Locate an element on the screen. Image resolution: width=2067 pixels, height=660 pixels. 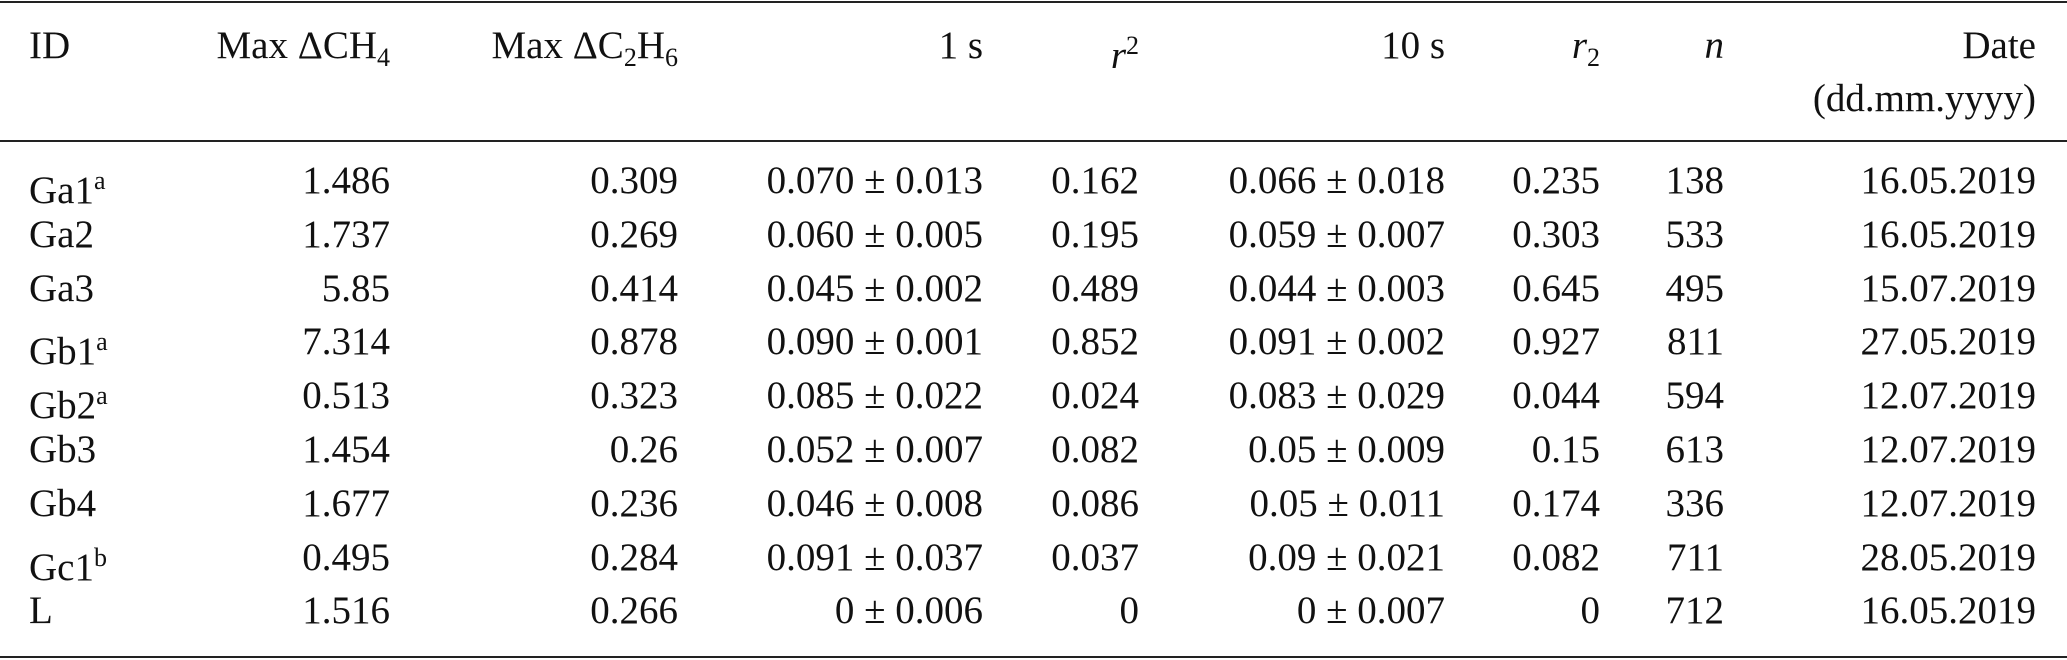
id-text: Ga1 is located at coordinates (61, 190).